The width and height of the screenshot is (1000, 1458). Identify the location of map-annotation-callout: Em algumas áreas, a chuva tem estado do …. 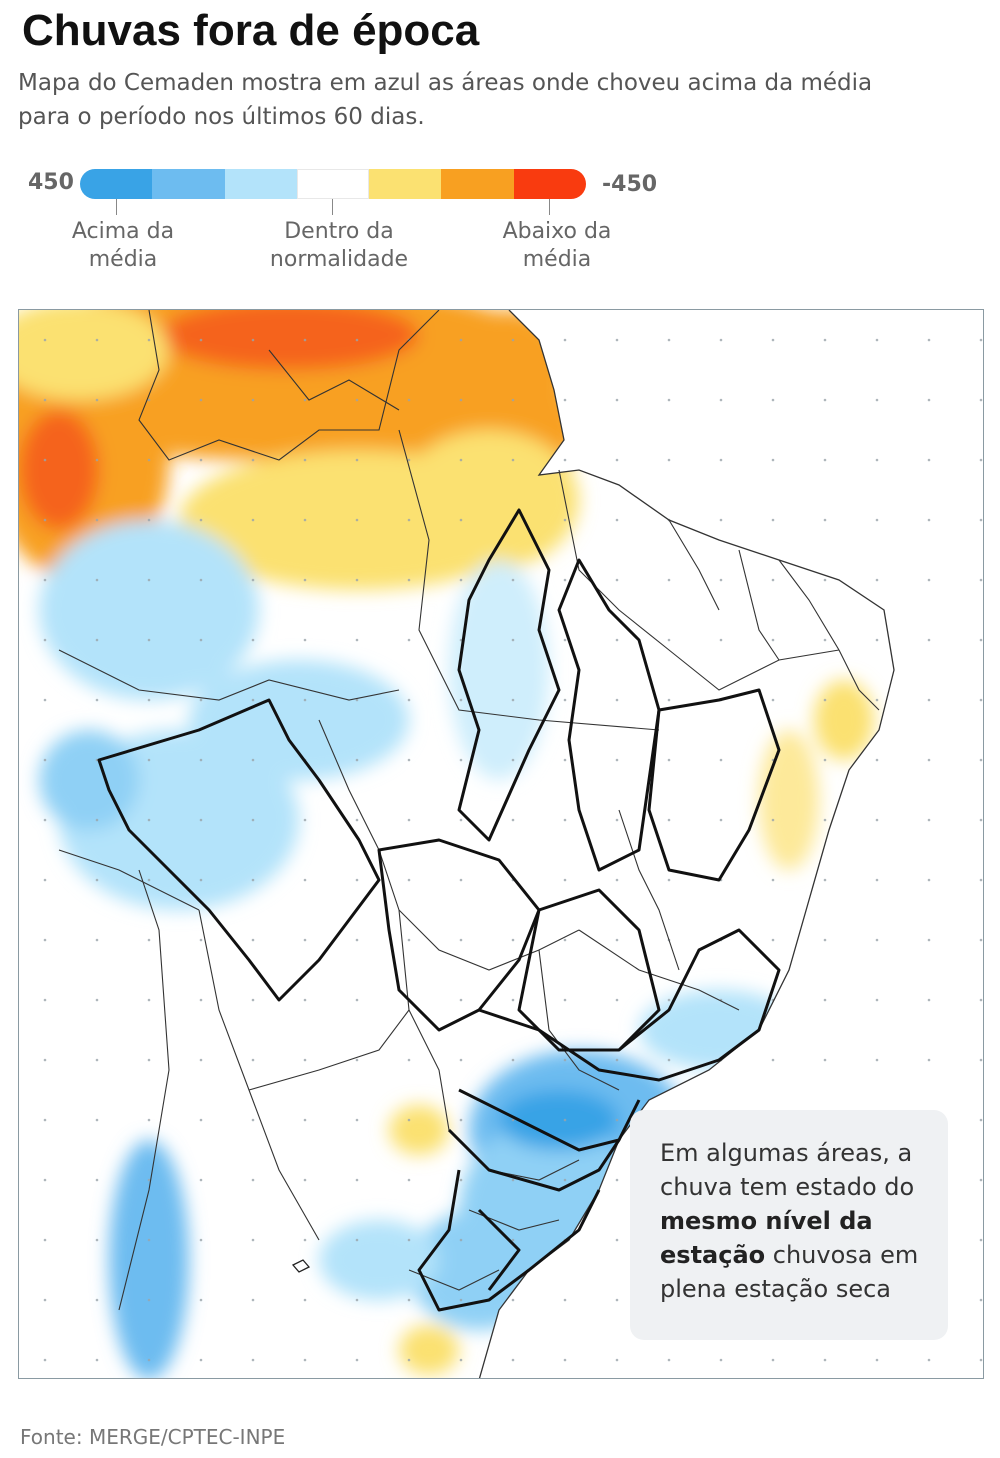
(789, 1225).